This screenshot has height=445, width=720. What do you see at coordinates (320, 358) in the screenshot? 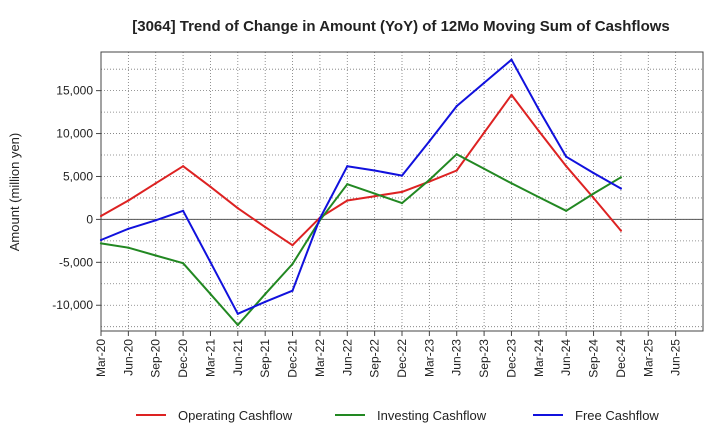
I see `x-tick-label: Mar-22` at bounding box center [320, 358].